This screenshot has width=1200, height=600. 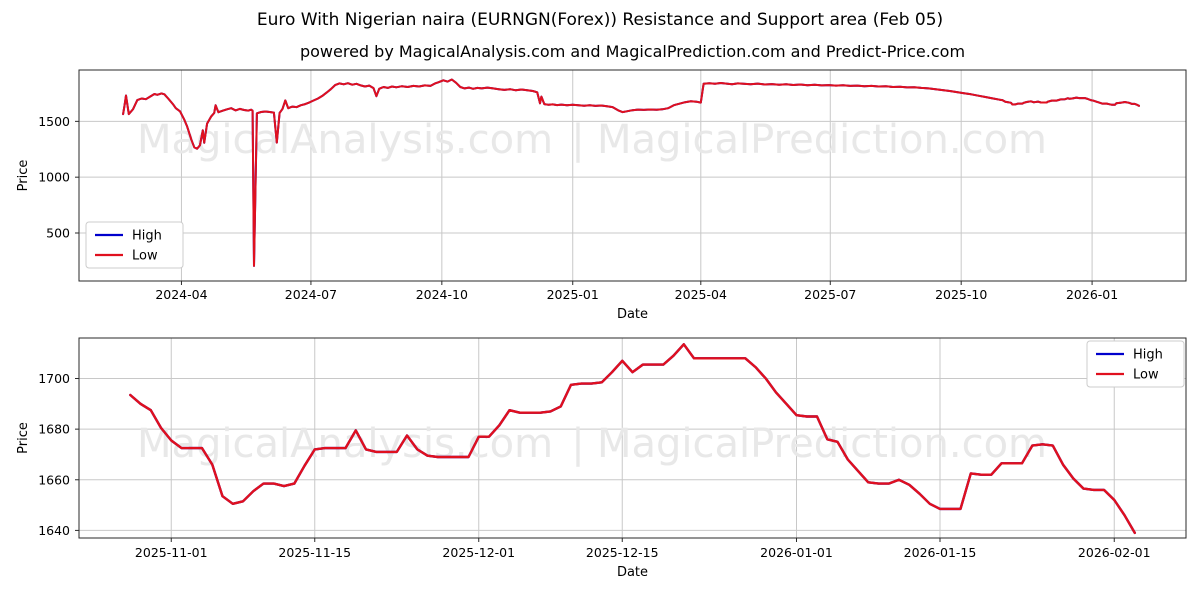 I want to click on y-tick-label: 1000, so click(x=54, y=177).